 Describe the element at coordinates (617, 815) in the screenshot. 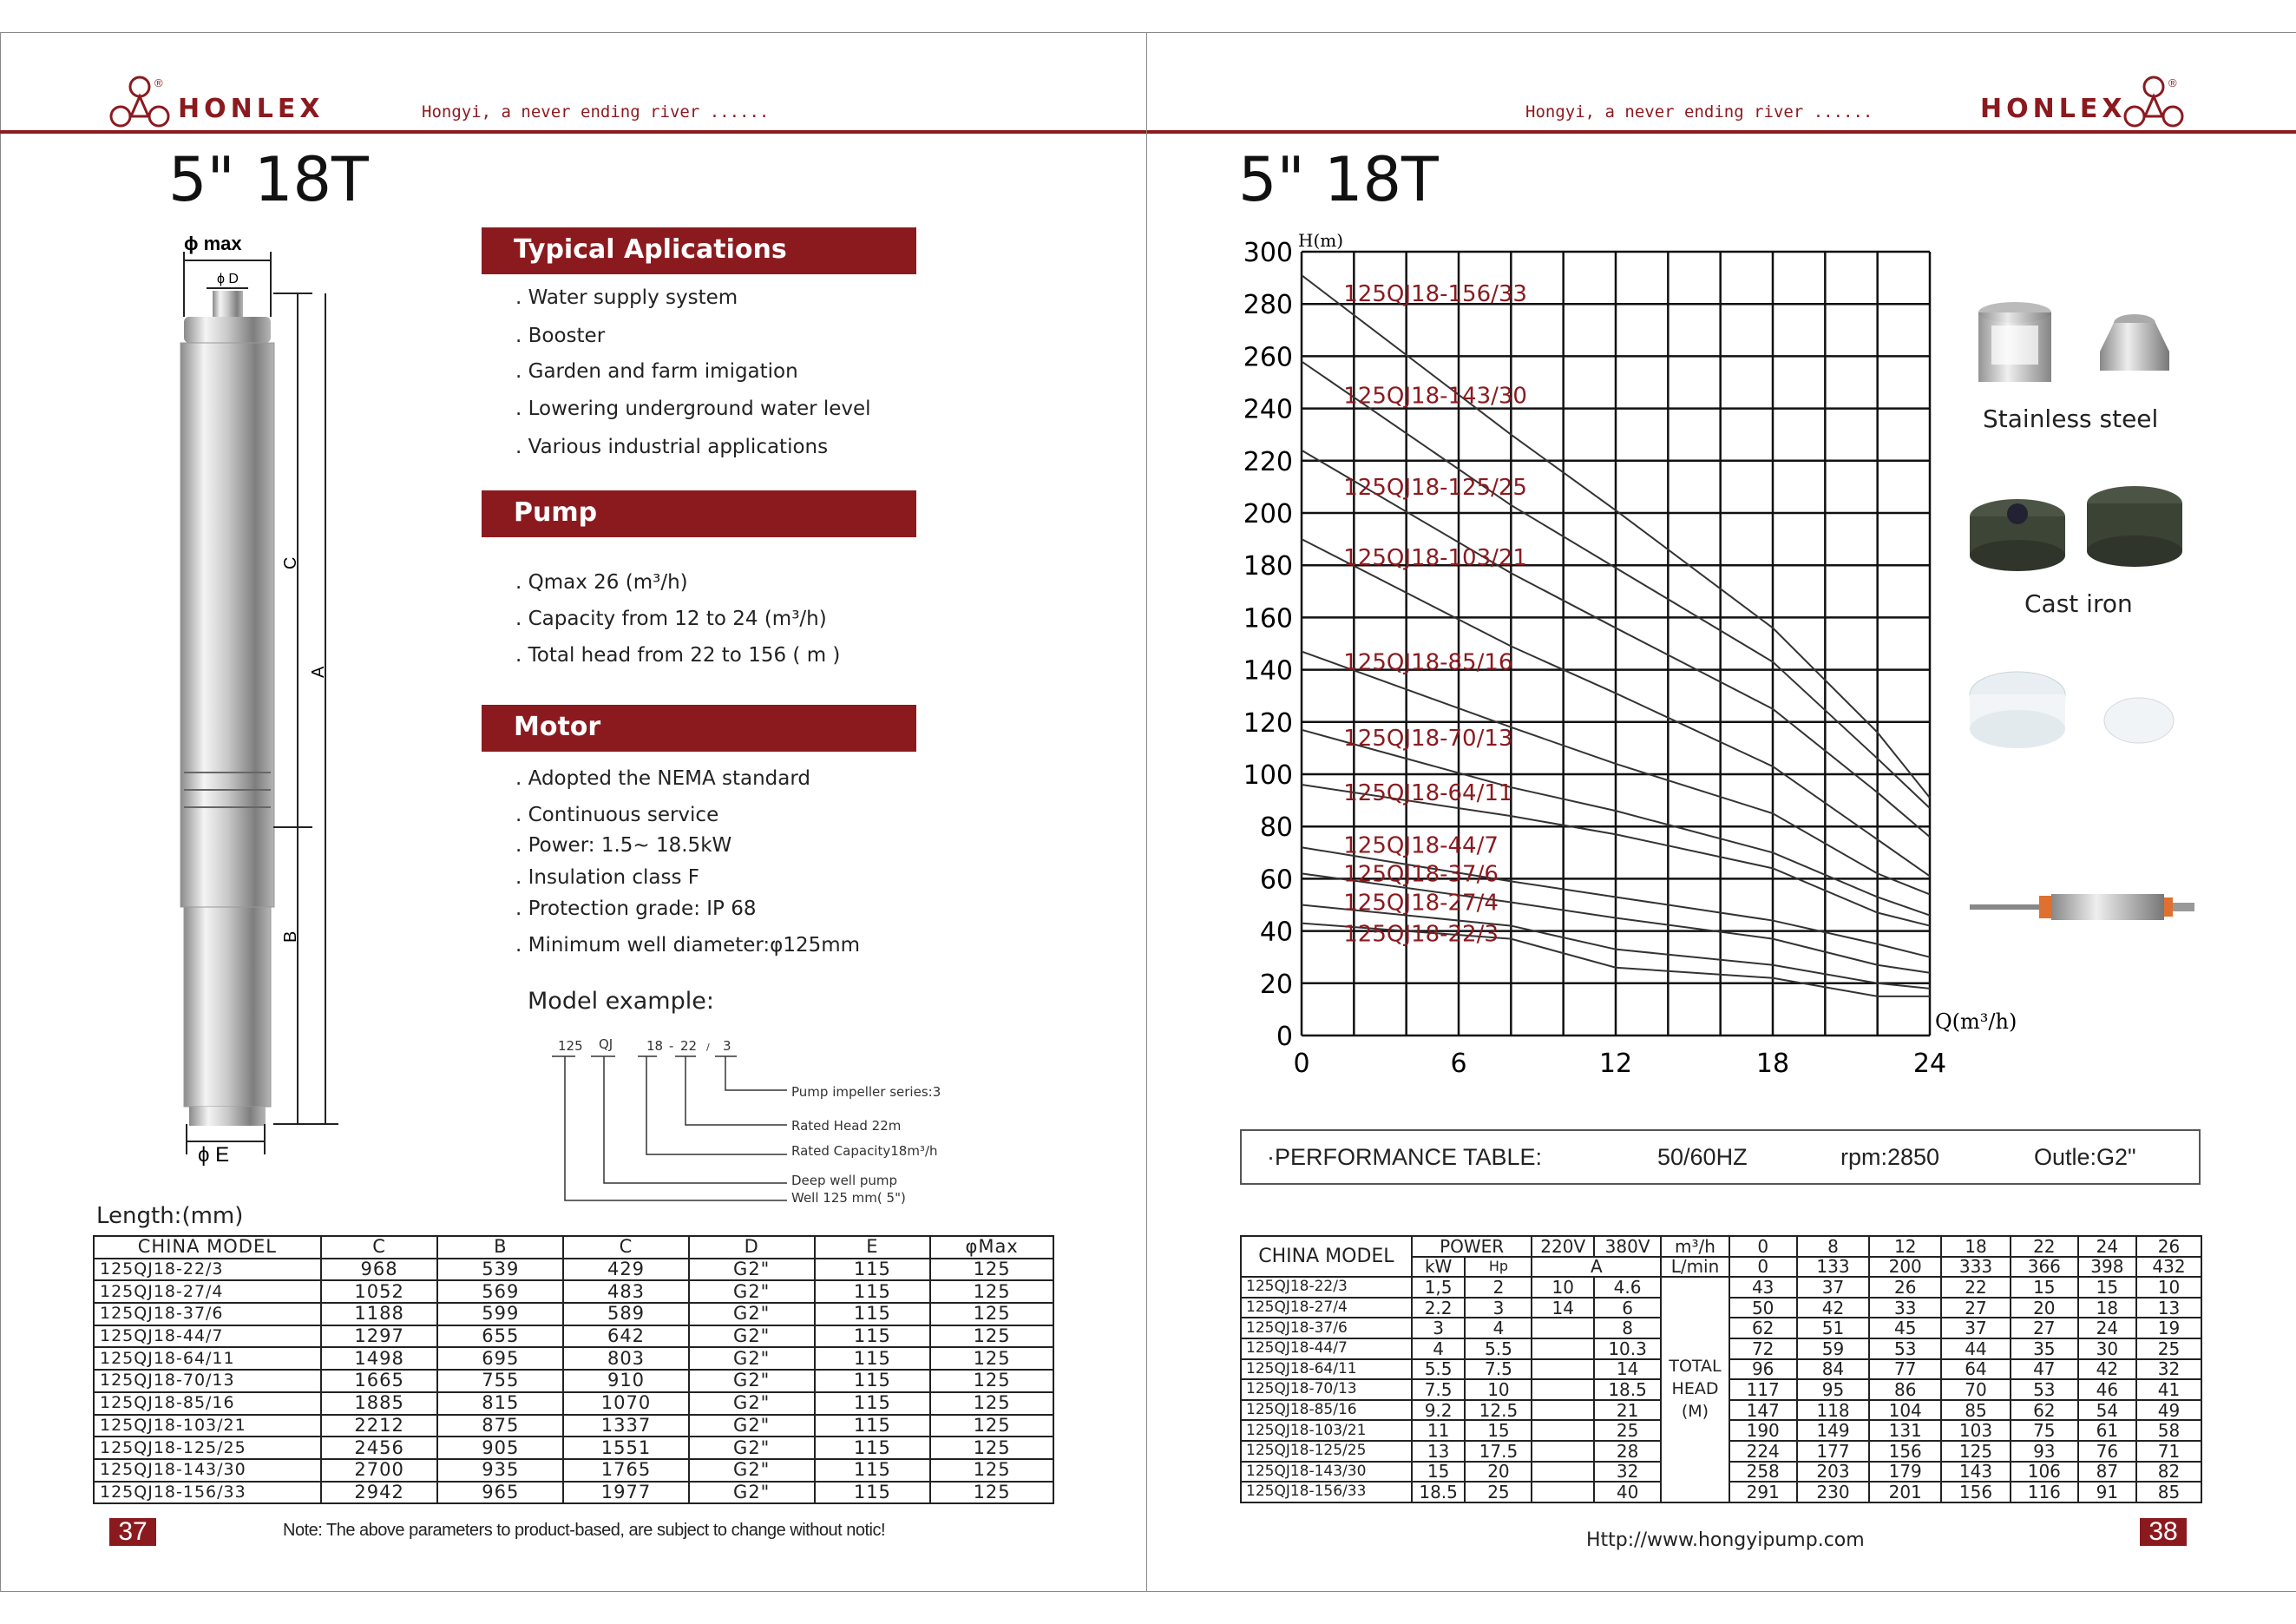

I see `list-item: . Continuous service` at that location.